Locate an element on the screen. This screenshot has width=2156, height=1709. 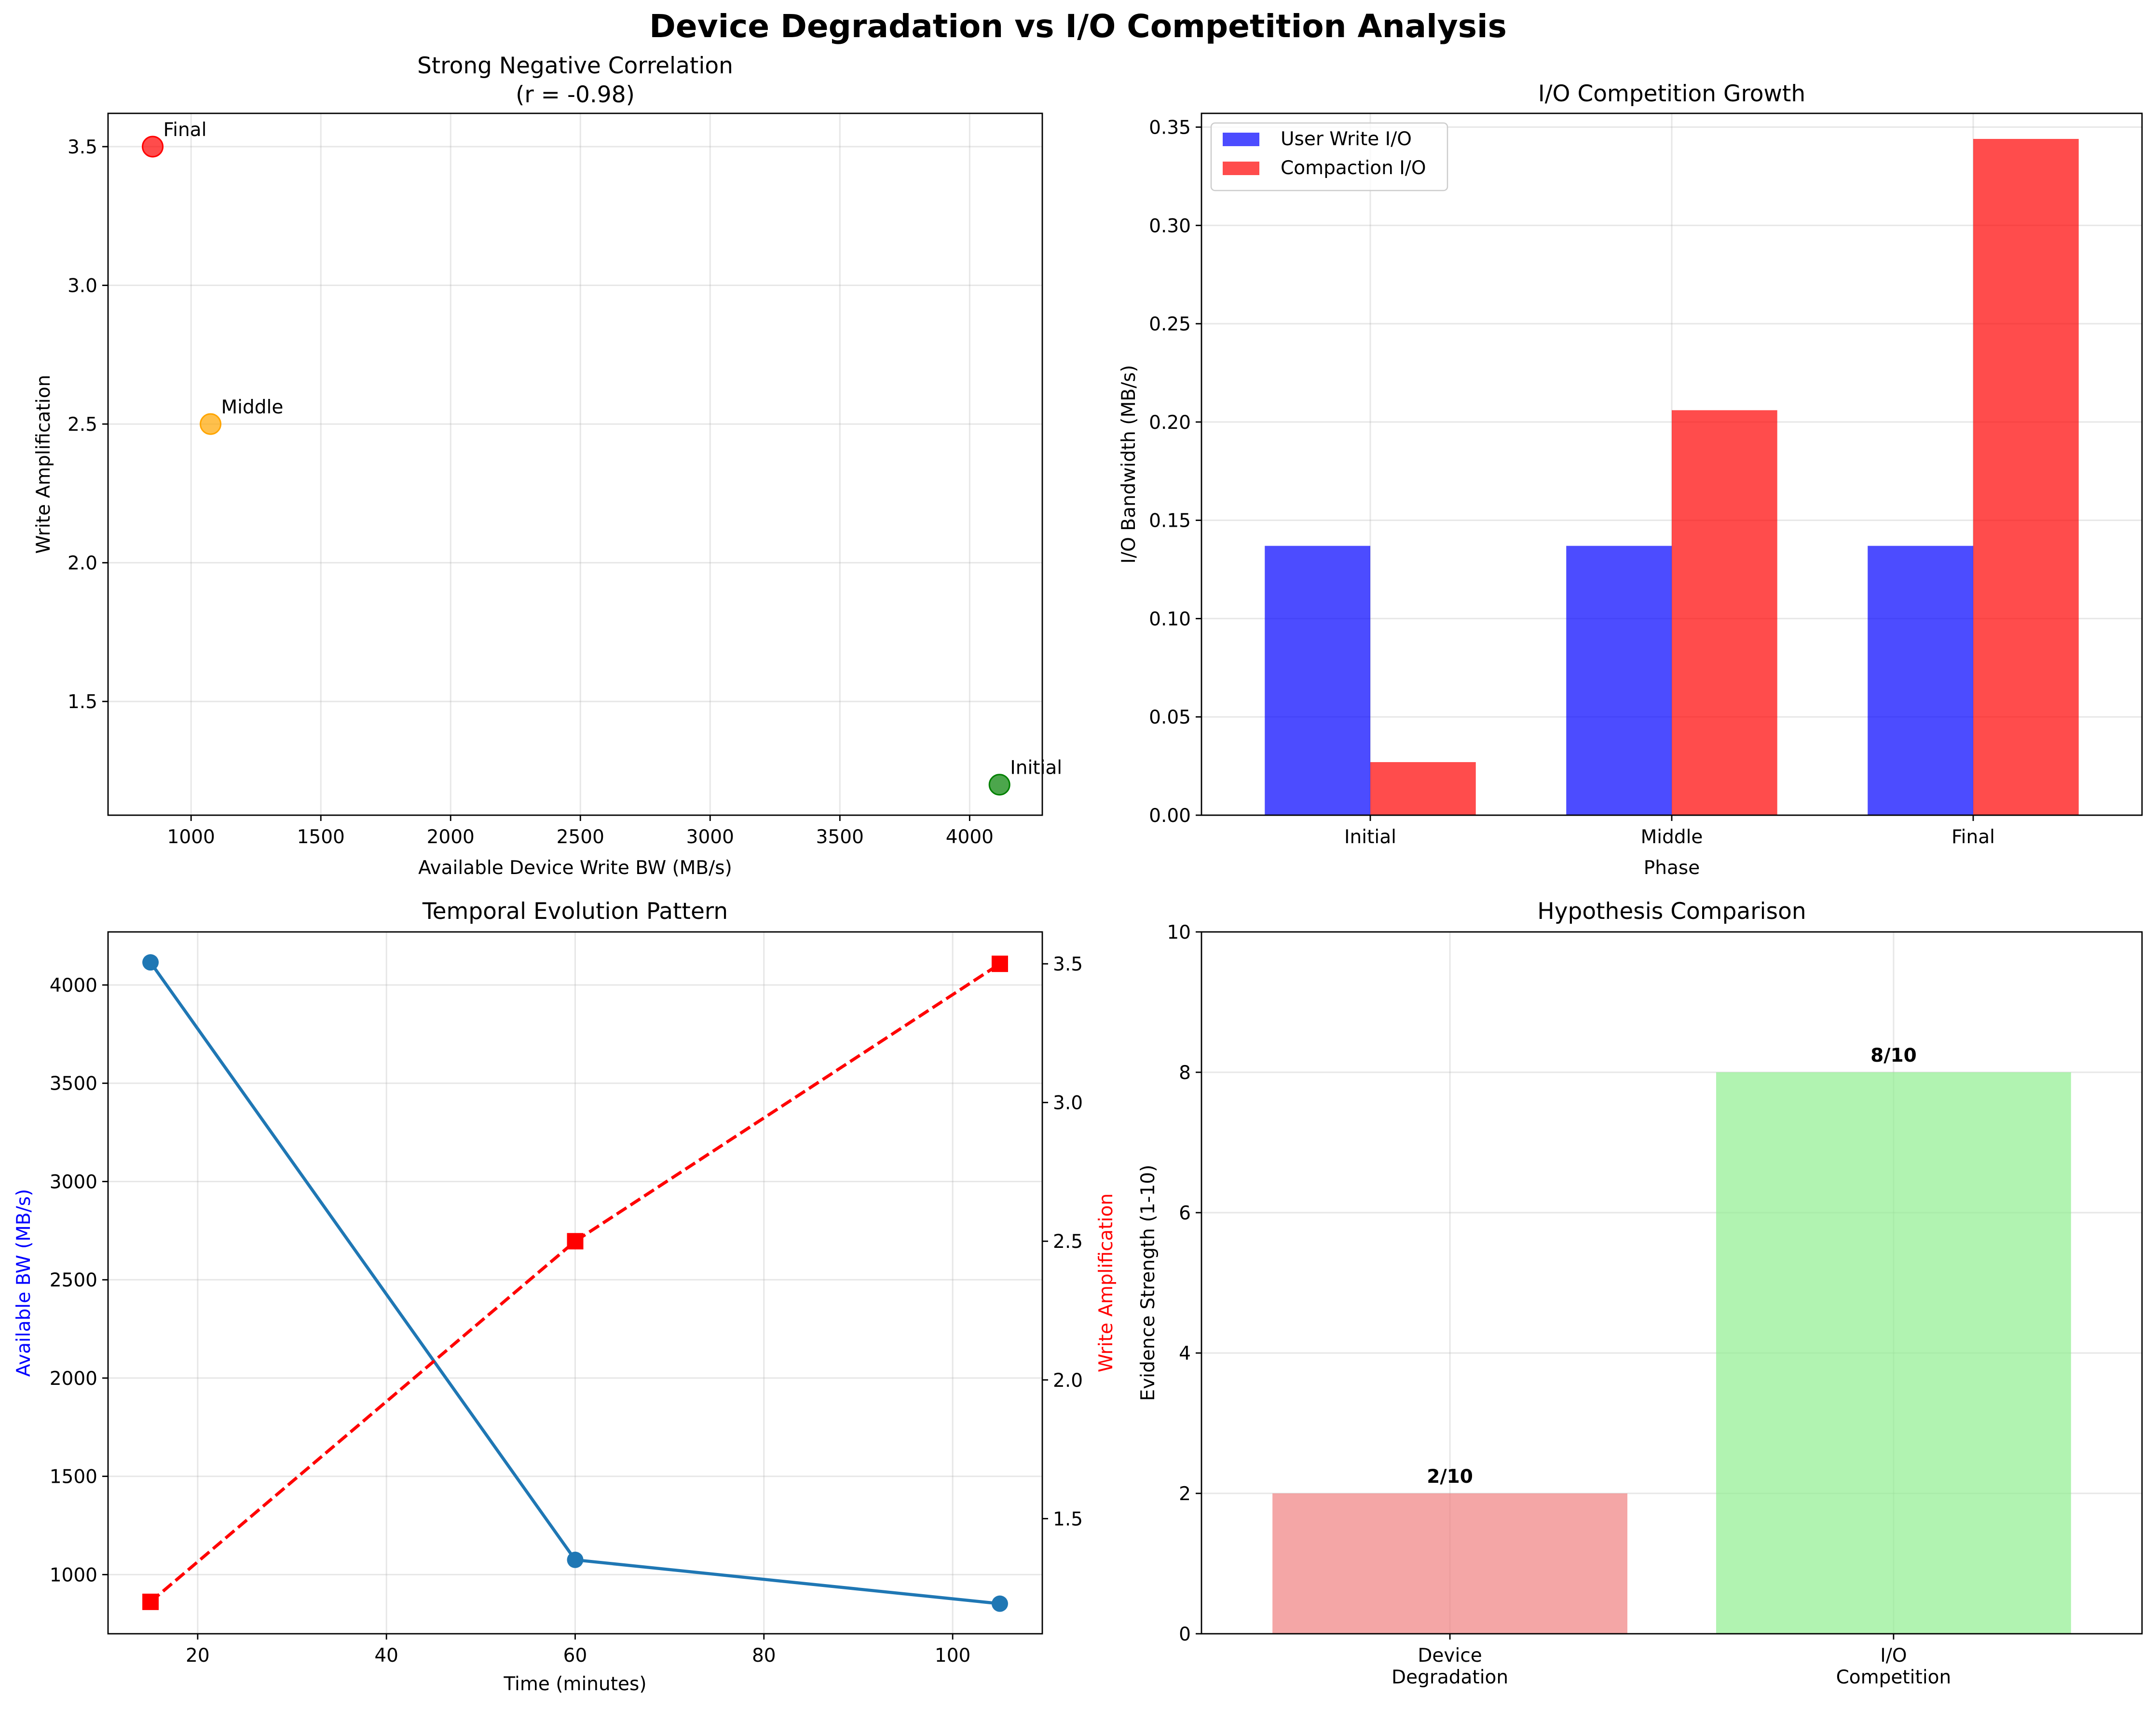
y-tick-label: 1.5 is located at coordinates (82, 702).